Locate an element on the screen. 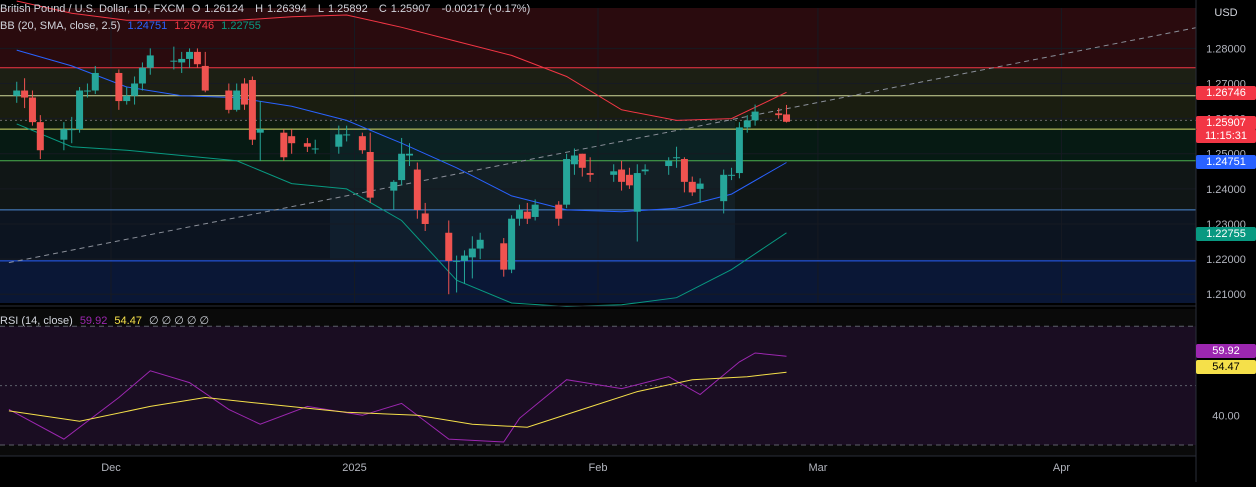 Image resolution: width=1256 pixels, height=487 pixels. time-tick-label: Feb is located at coordinates (598, 468).